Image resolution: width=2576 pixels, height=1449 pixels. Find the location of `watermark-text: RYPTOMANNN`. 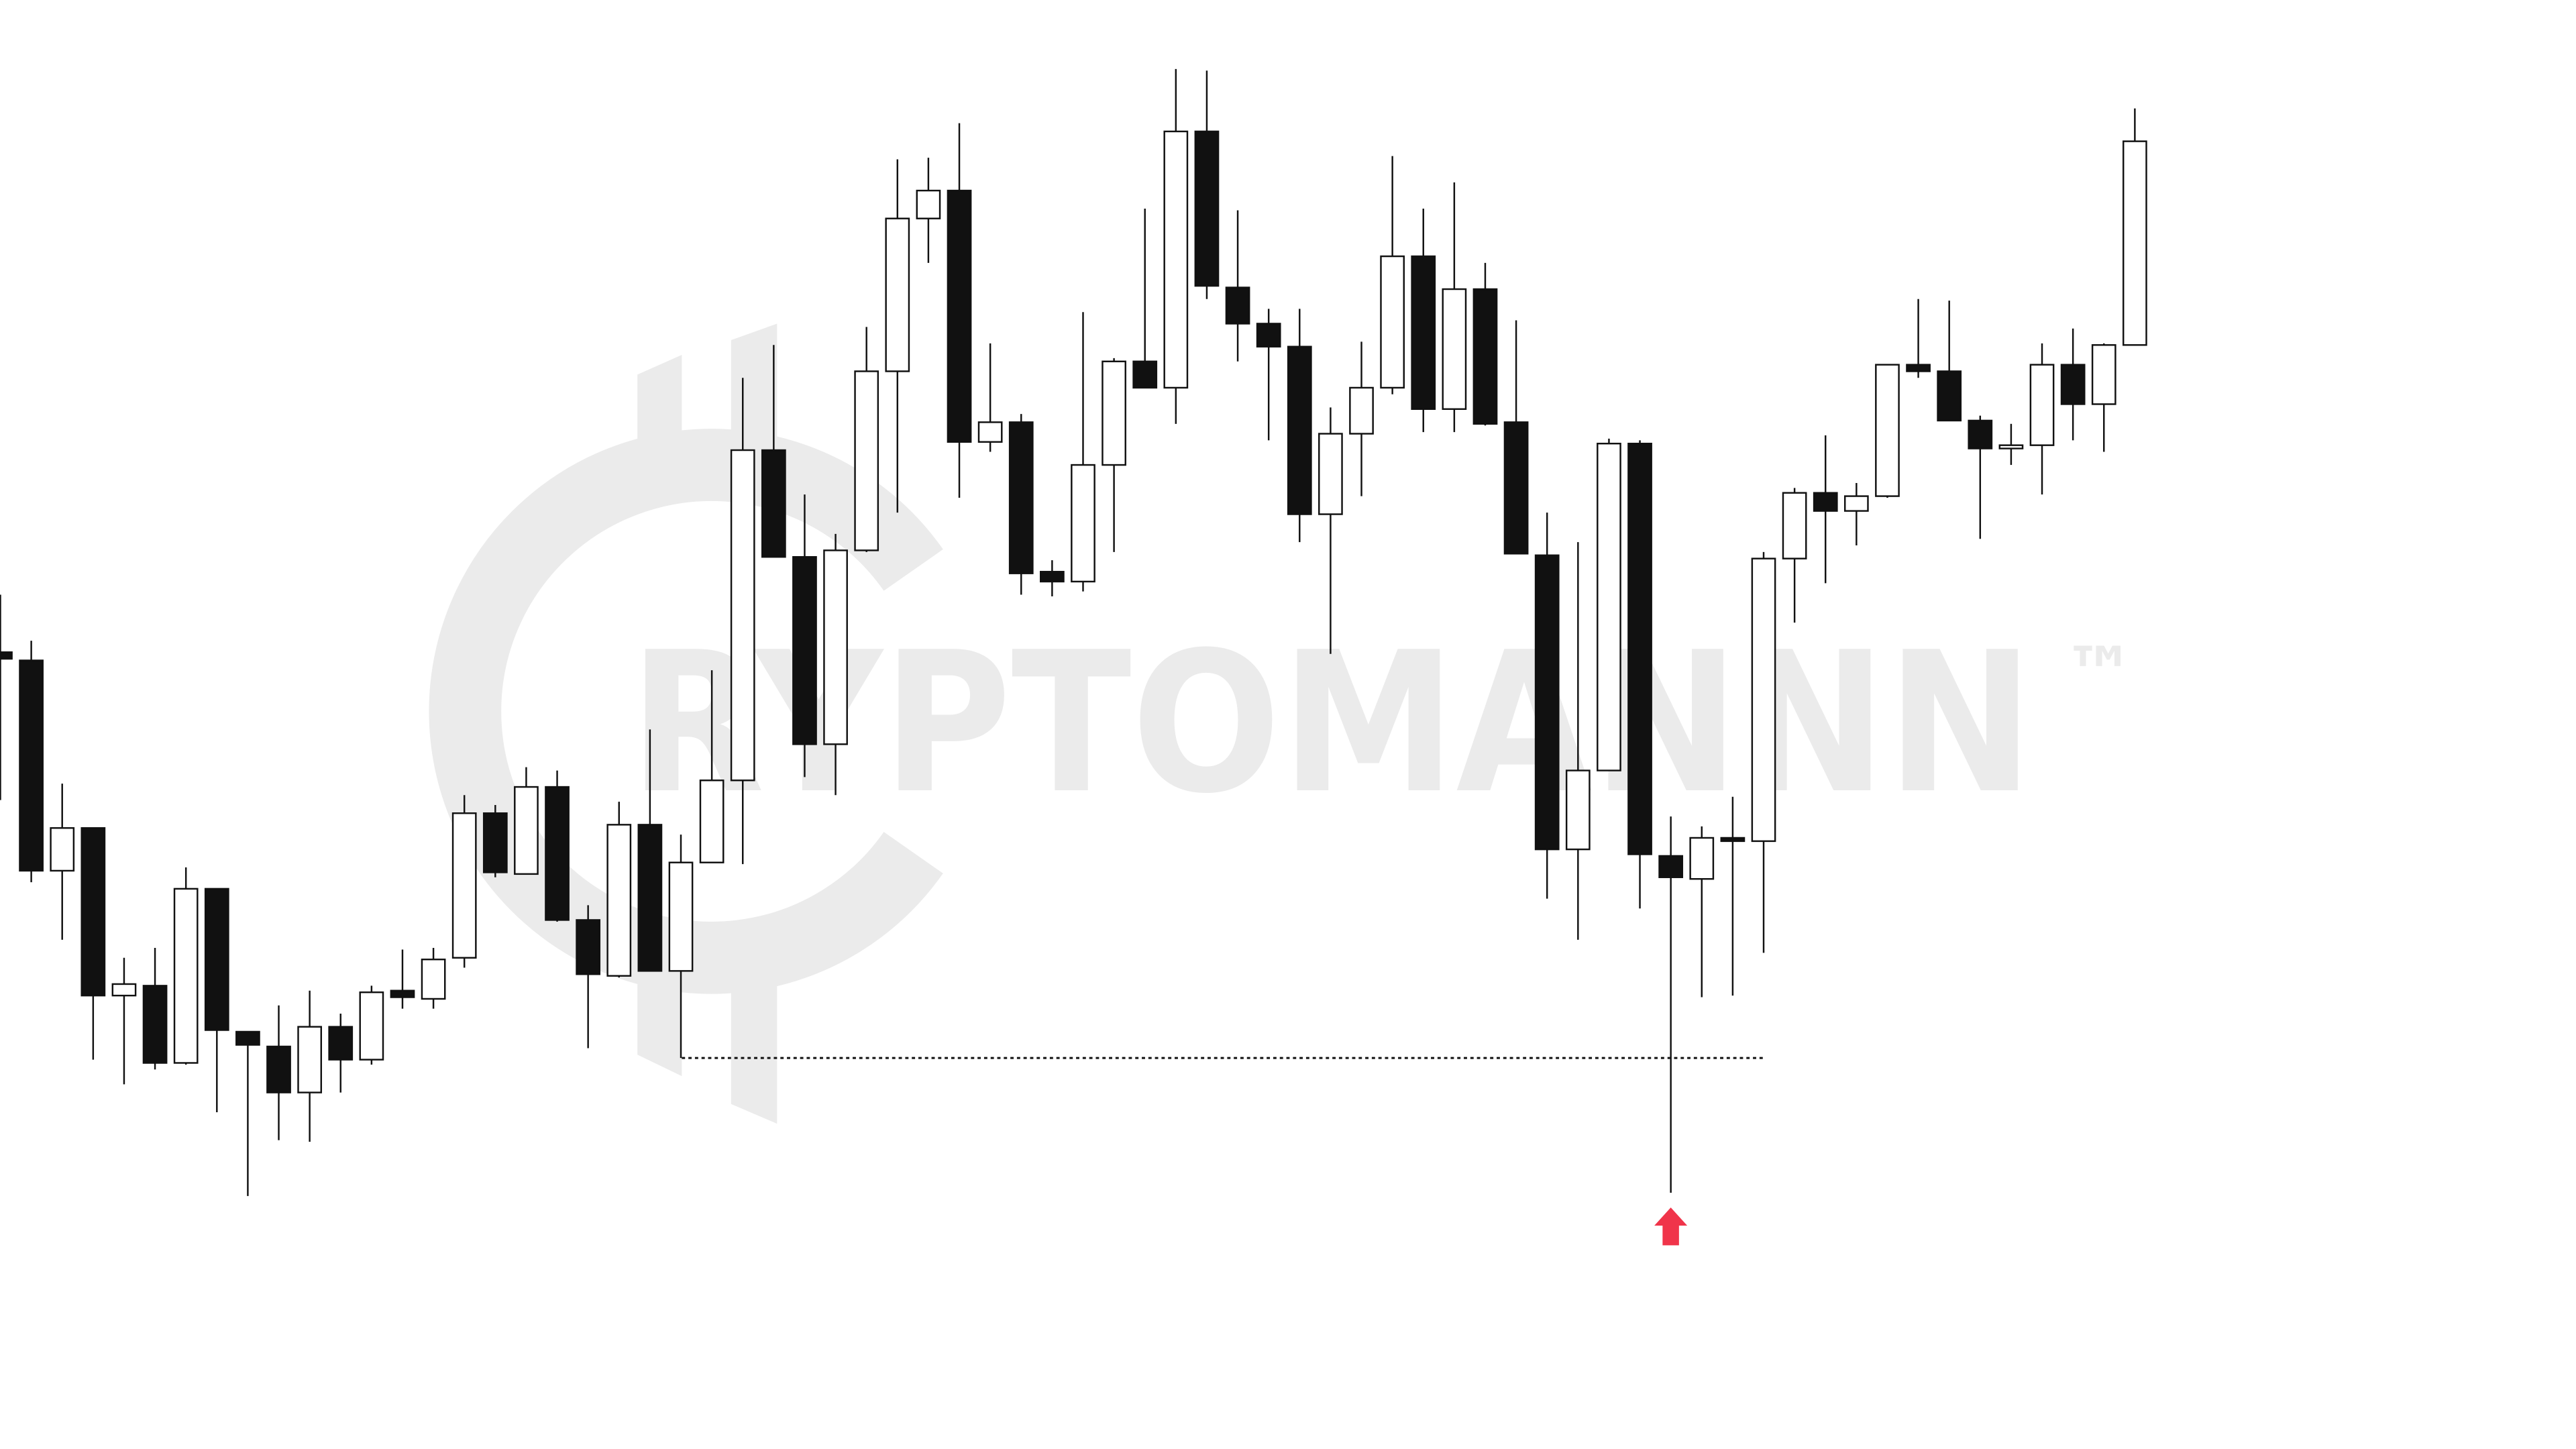

watermark-text: RYPTOMANNN is located at coordinates (1331, 724).